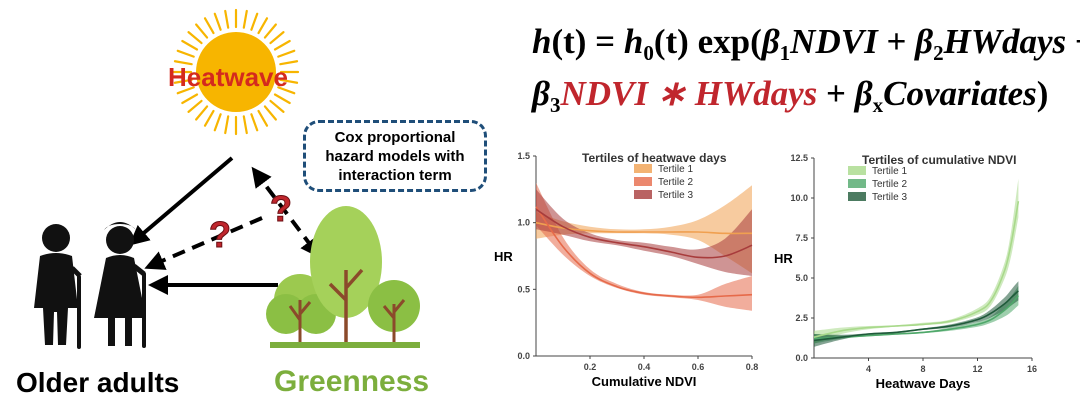  What do you see at coordinates (799, 158) in the screenshot?
I see `y-tick-label: 12.5` at bounding box center [799, 158].